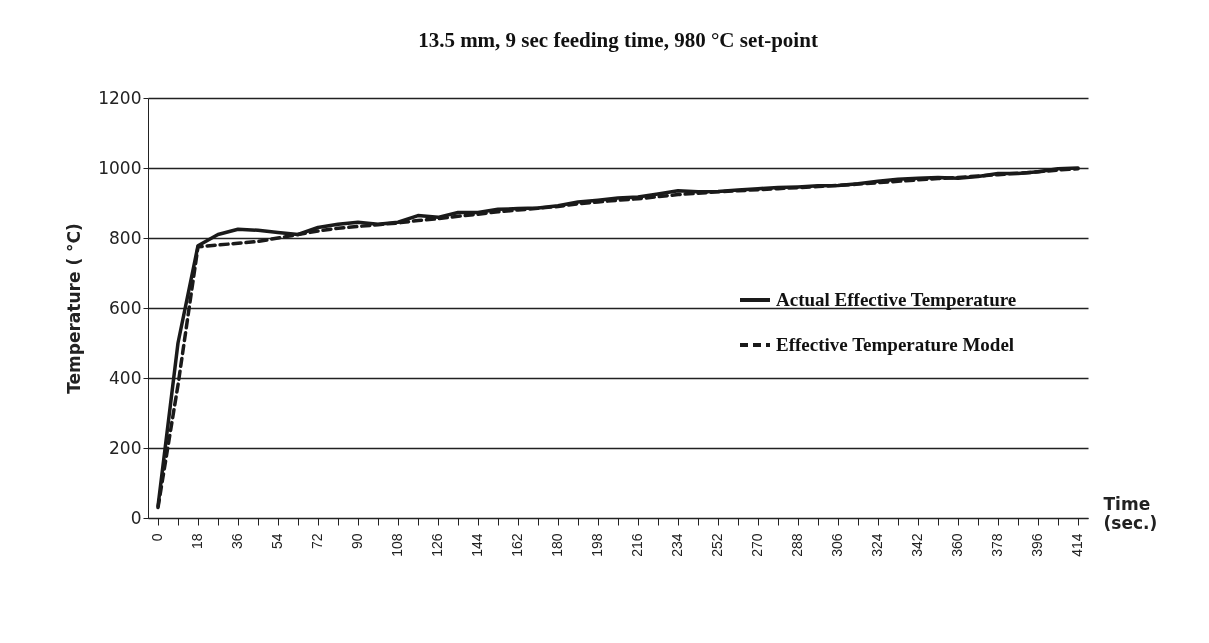 This screenshot has width=1209, height=643. I want to click on x-tick-label: 36, so click(237, 541).